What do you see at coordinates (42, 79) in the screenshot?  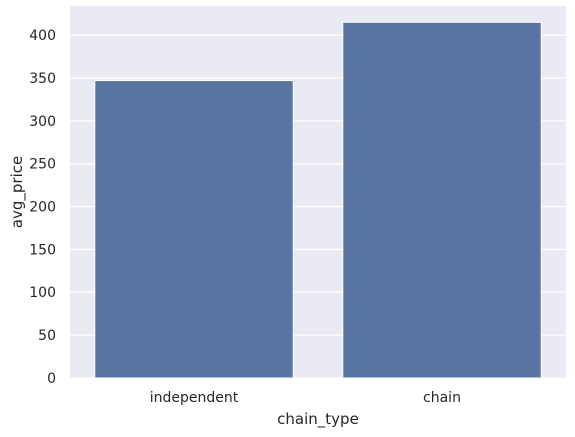 I see `y-tick-label: 350` at bounding box center [42, 79].